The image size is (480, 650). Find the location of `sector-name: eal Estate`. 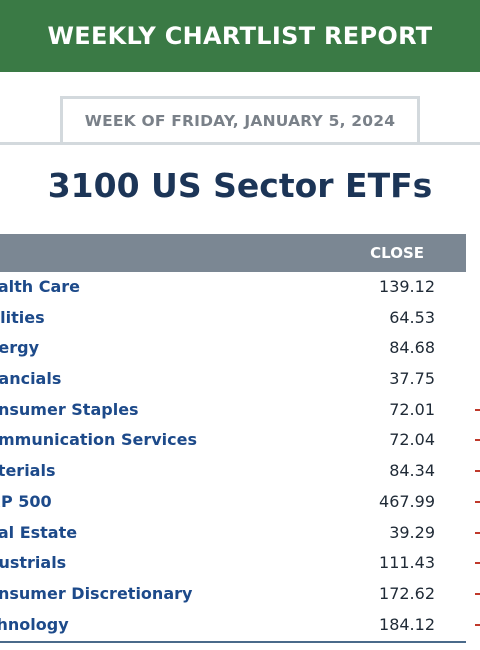

sector-name: eal Estate is located at coordinates (39, 532).